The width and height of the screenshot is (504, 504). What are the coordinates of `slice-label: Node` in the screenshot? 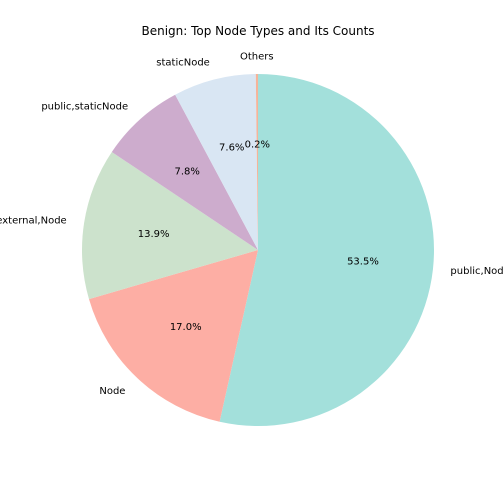 It's located at (112, 391).